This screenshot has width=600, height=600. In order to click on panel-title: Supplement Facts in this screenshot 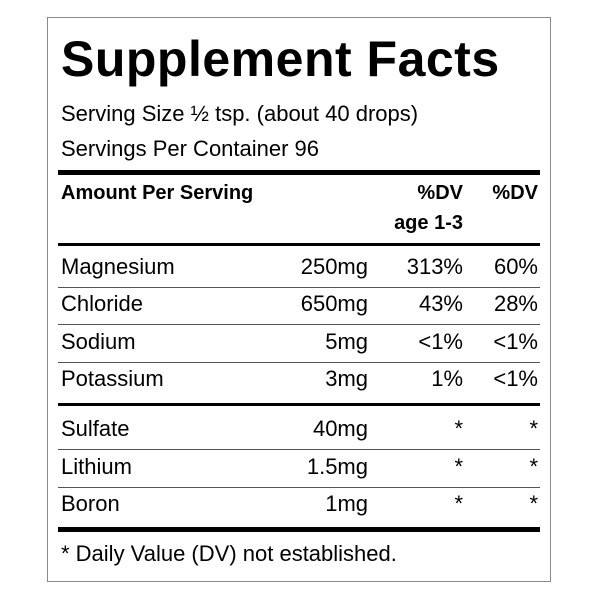, I will do `click(280, 59)`.